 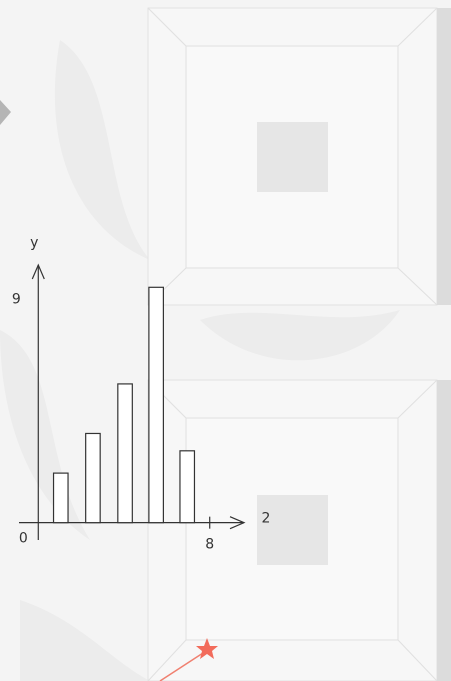 What do you see at coordinates (5, 112) in the screenshot?
I see `nav-arrow` at bounding box center [5, 112].